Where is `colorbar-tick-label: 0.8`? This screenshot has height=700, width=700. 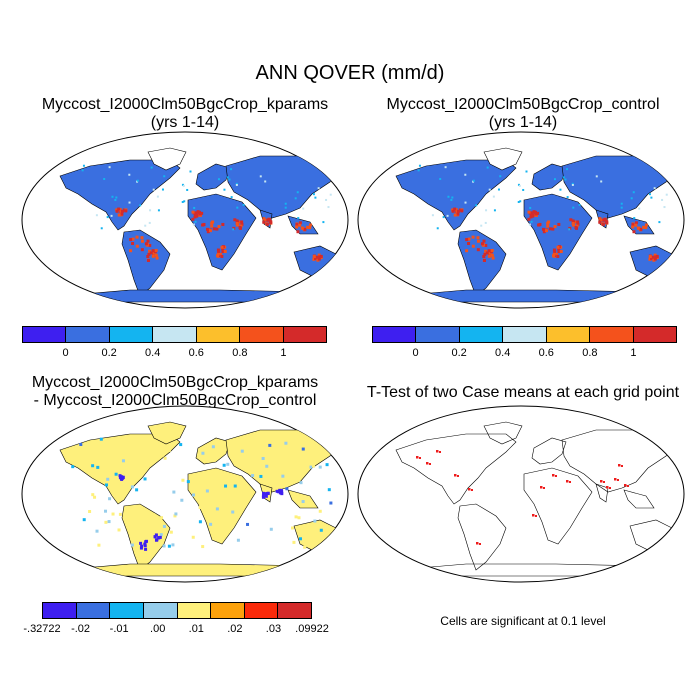
colorbar-tick-label: 0.8 is located at coordinates (240, 353).